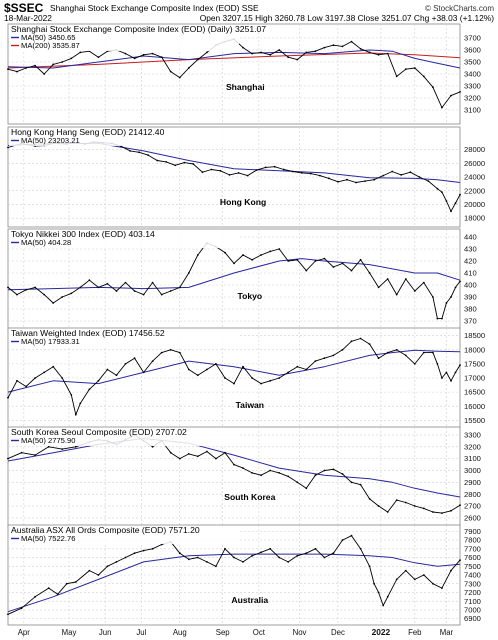 Image resolution: width=498 pixels, height=640 pixels. What do you see at coordinates (249, 296) in the screenshot?
I see `panel-name: Tokyo` at bounding box center [249, 296].